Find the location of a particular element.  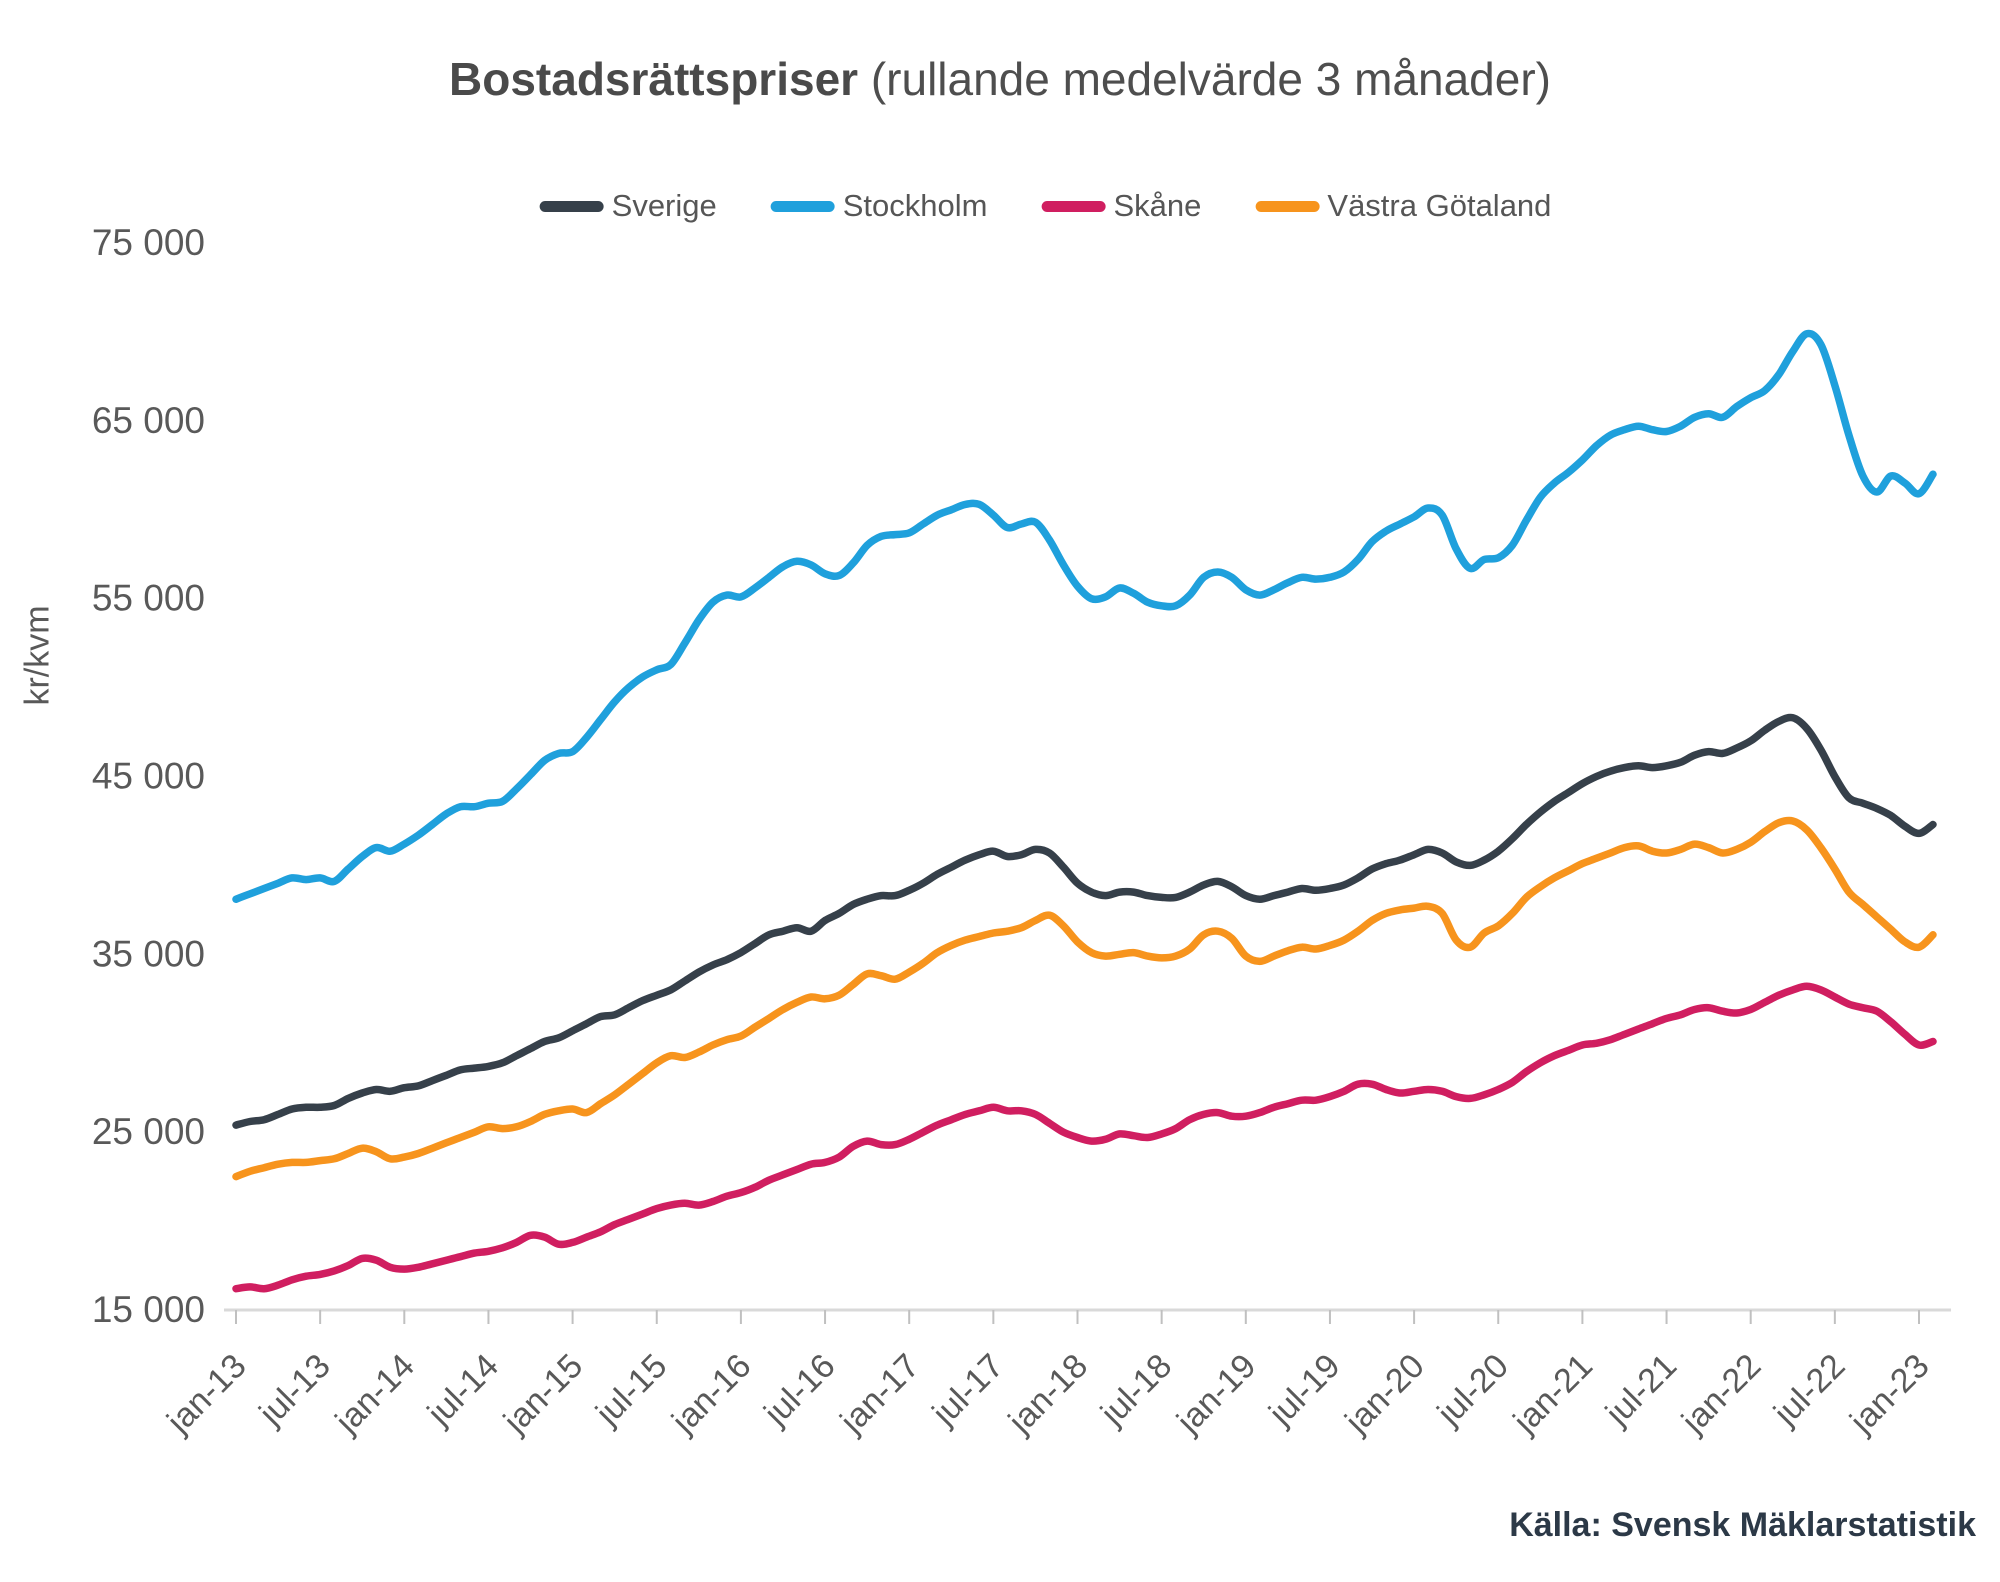

x-tick-label: jan-18 is located at coordinates (1048, 1394).